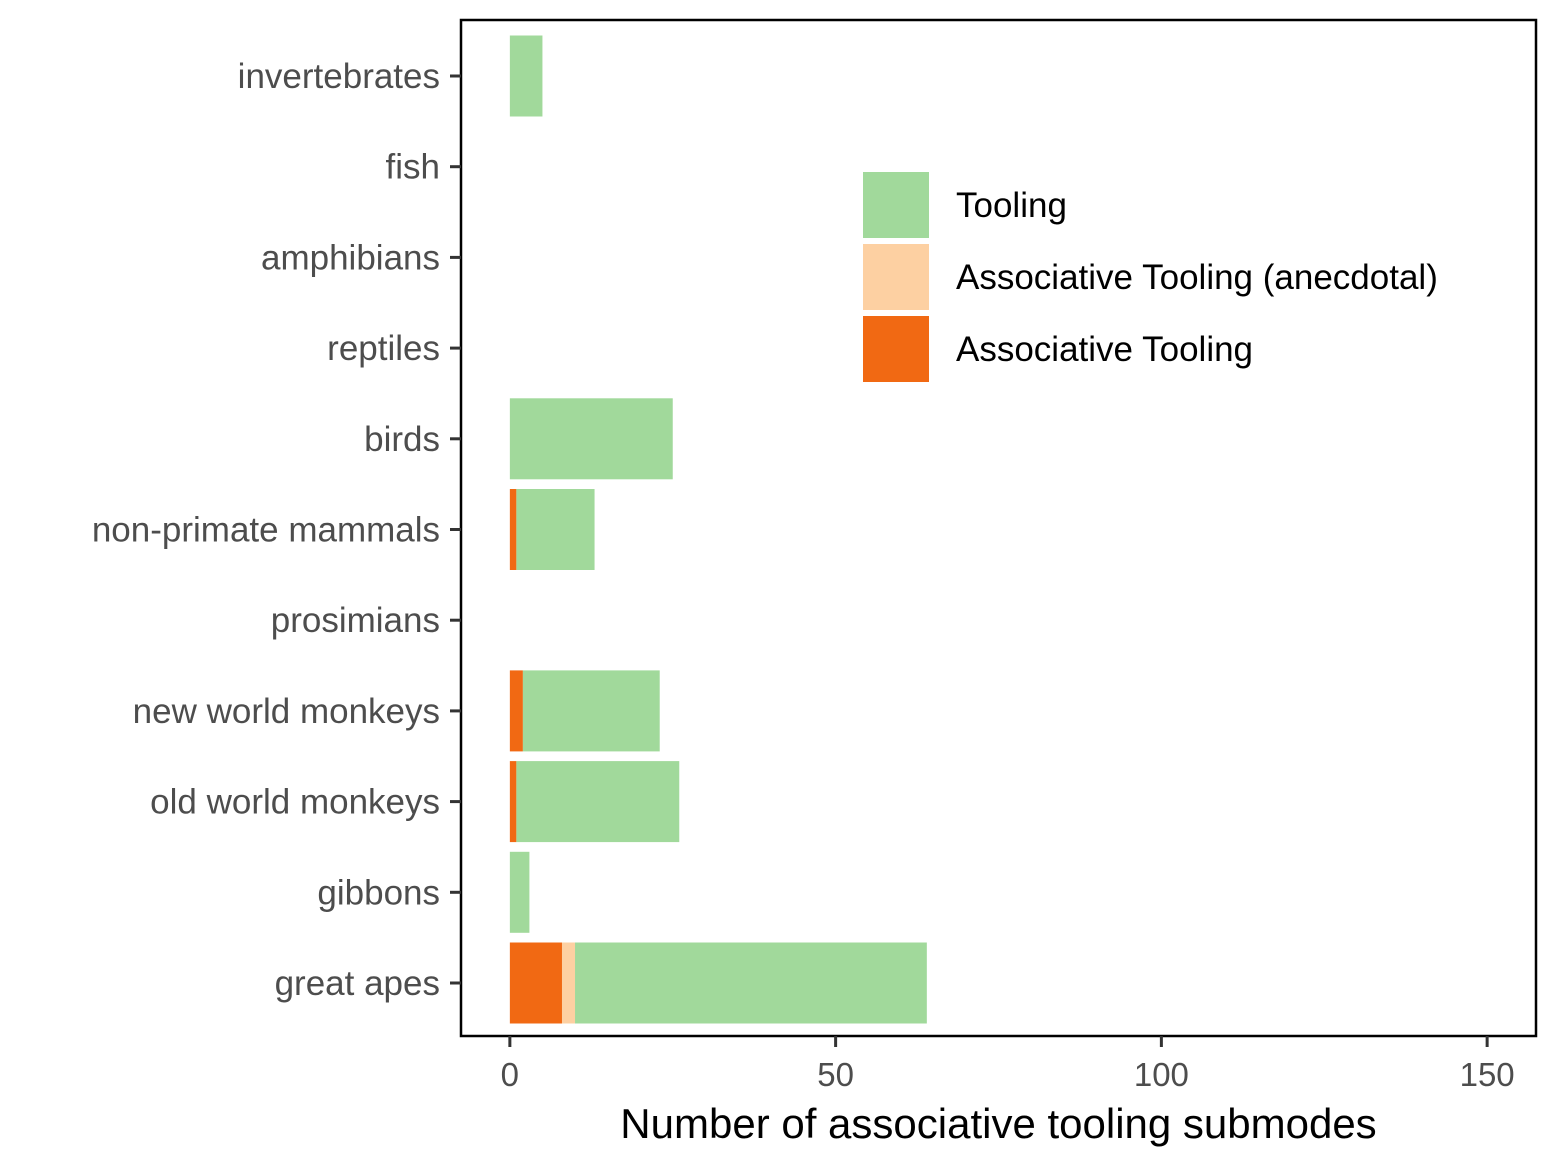 Image resolution: width=1560 pixels, height=1170 pixels. Describe the element at coordinates (896, 349) in the screenshot. I see `legend-key-associative-tooling` at that location.